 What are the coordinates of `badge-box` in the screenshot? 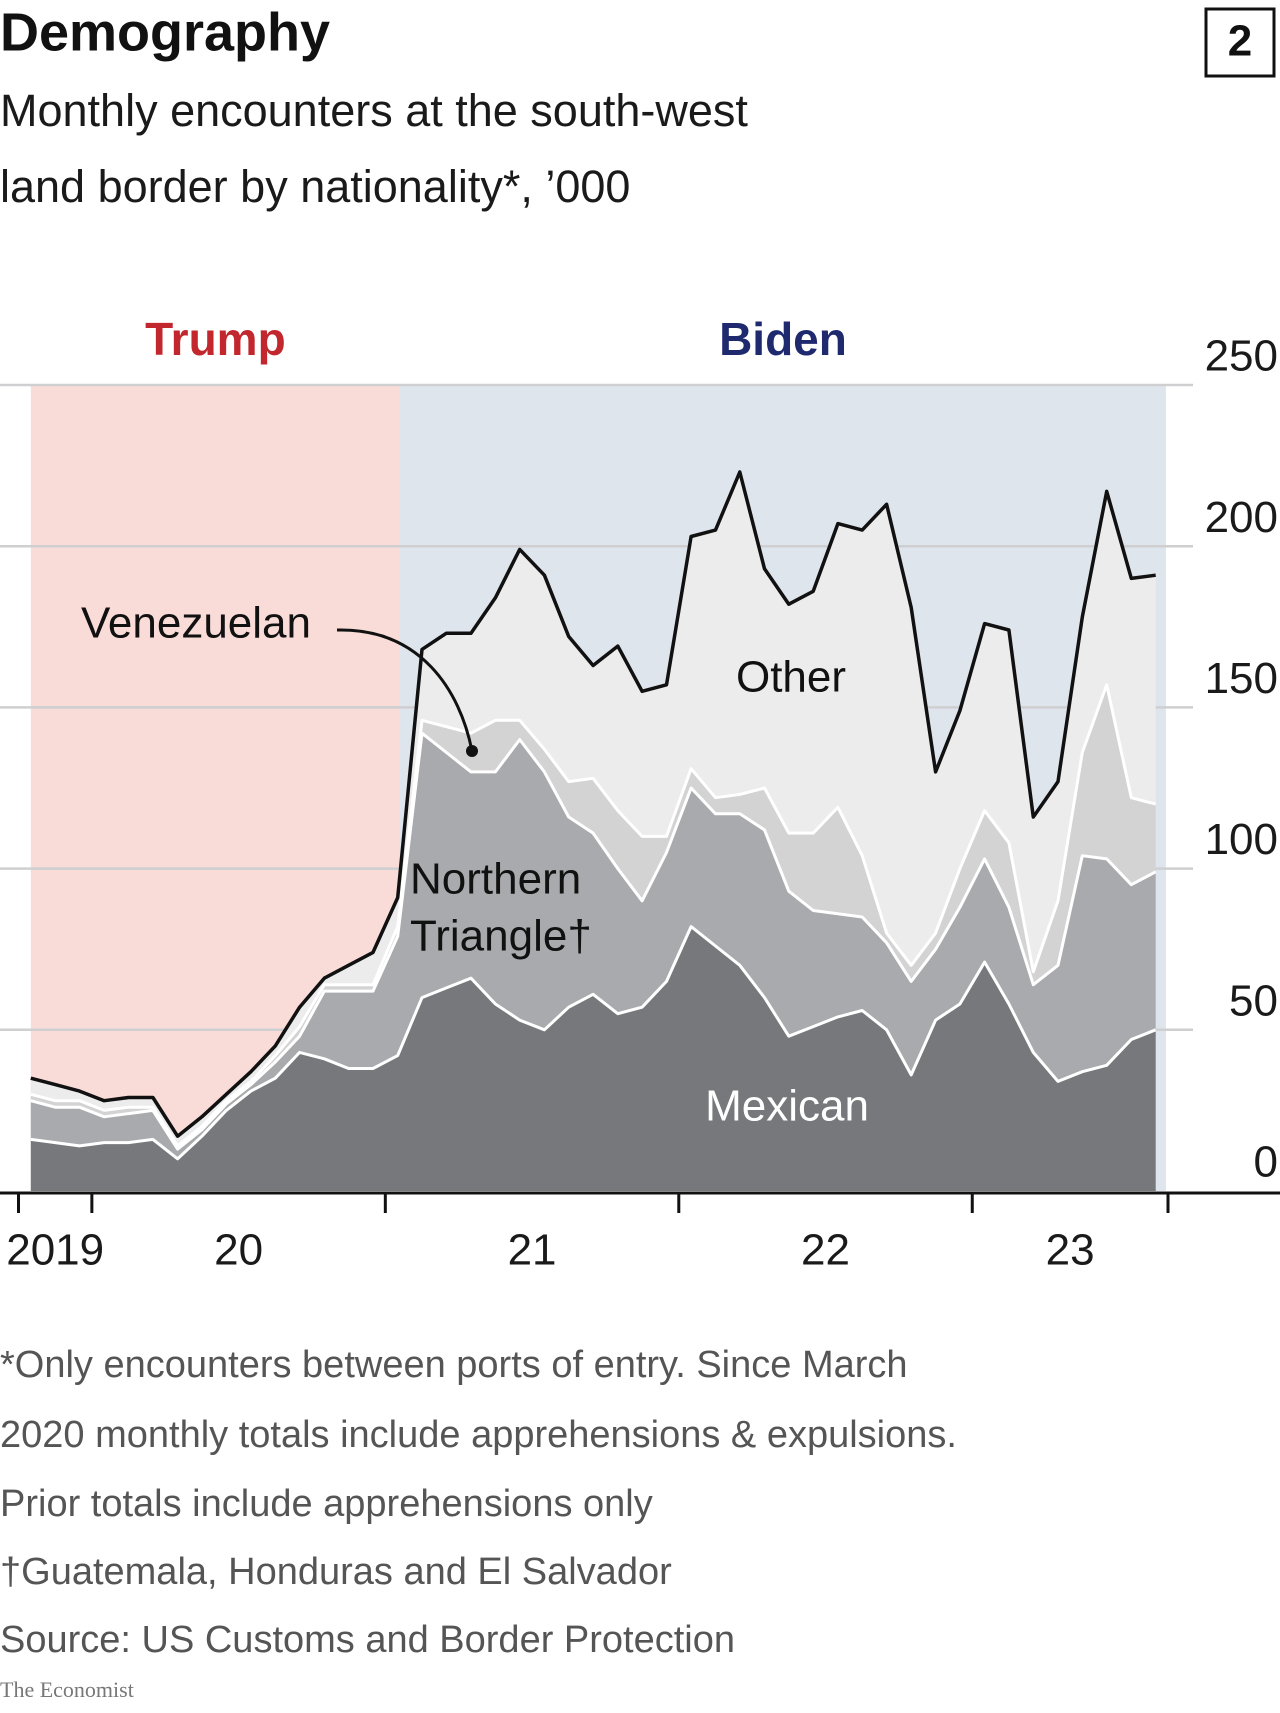 It's located at (1240, 42).